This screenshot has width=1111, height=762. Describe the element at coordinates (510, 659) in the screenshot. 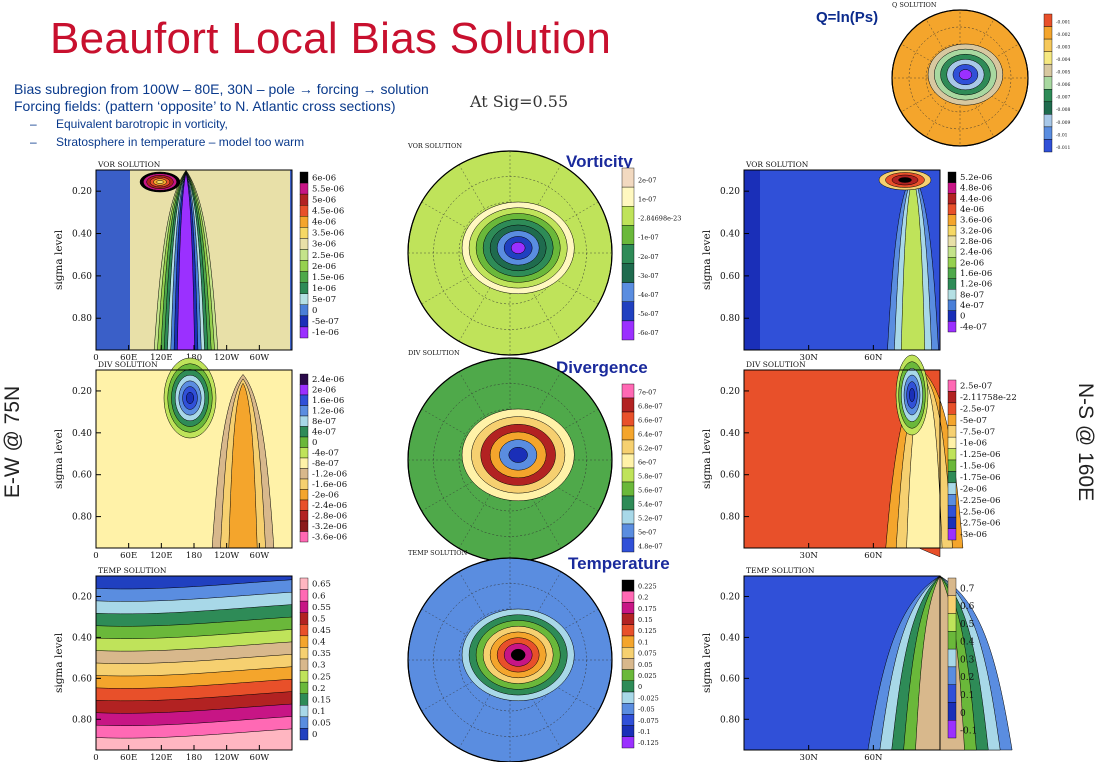

I see `map-rim` at that location.